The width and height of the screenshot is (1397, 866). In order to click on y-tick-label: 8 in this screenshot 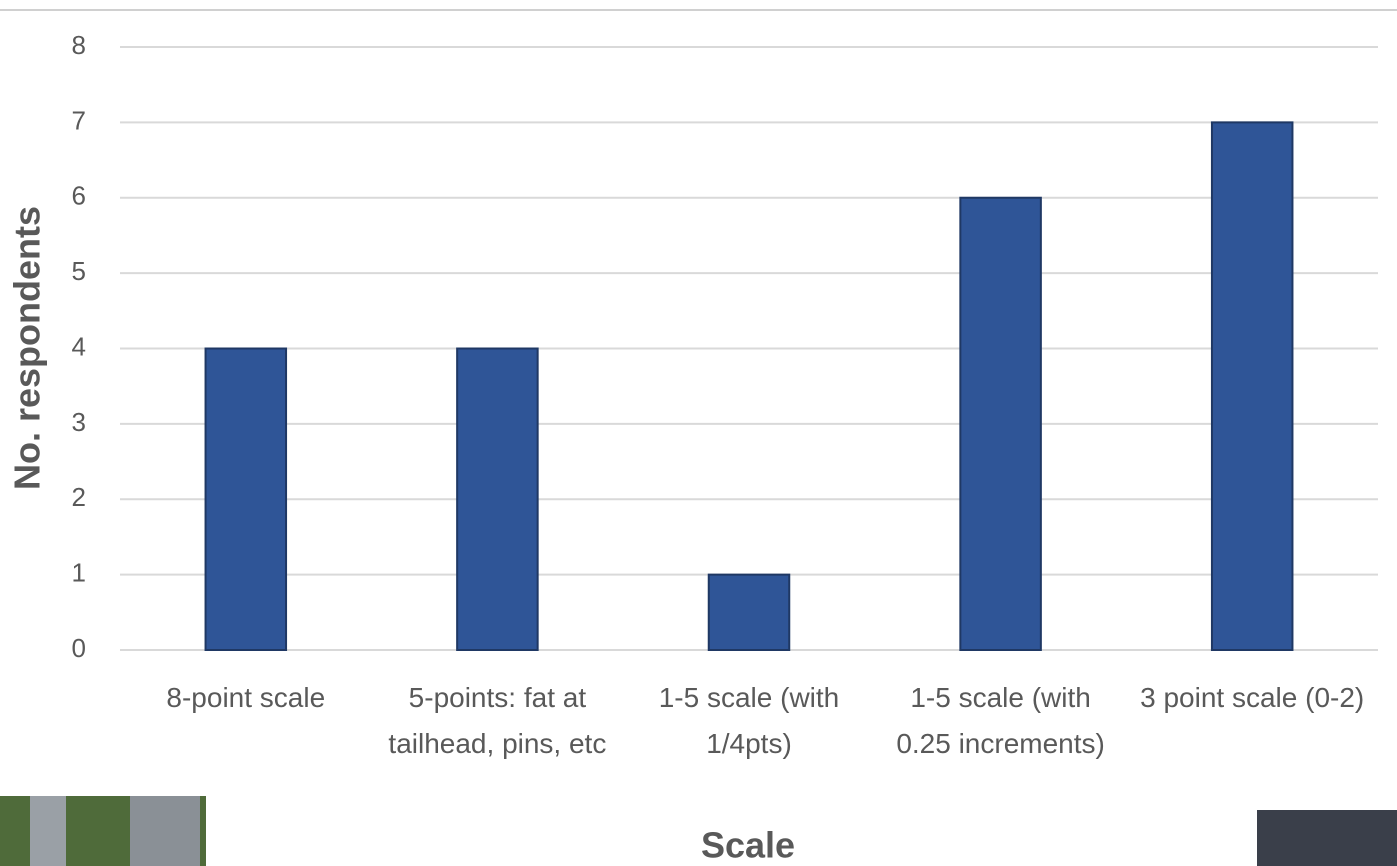, I will do `click(79, 45)`.